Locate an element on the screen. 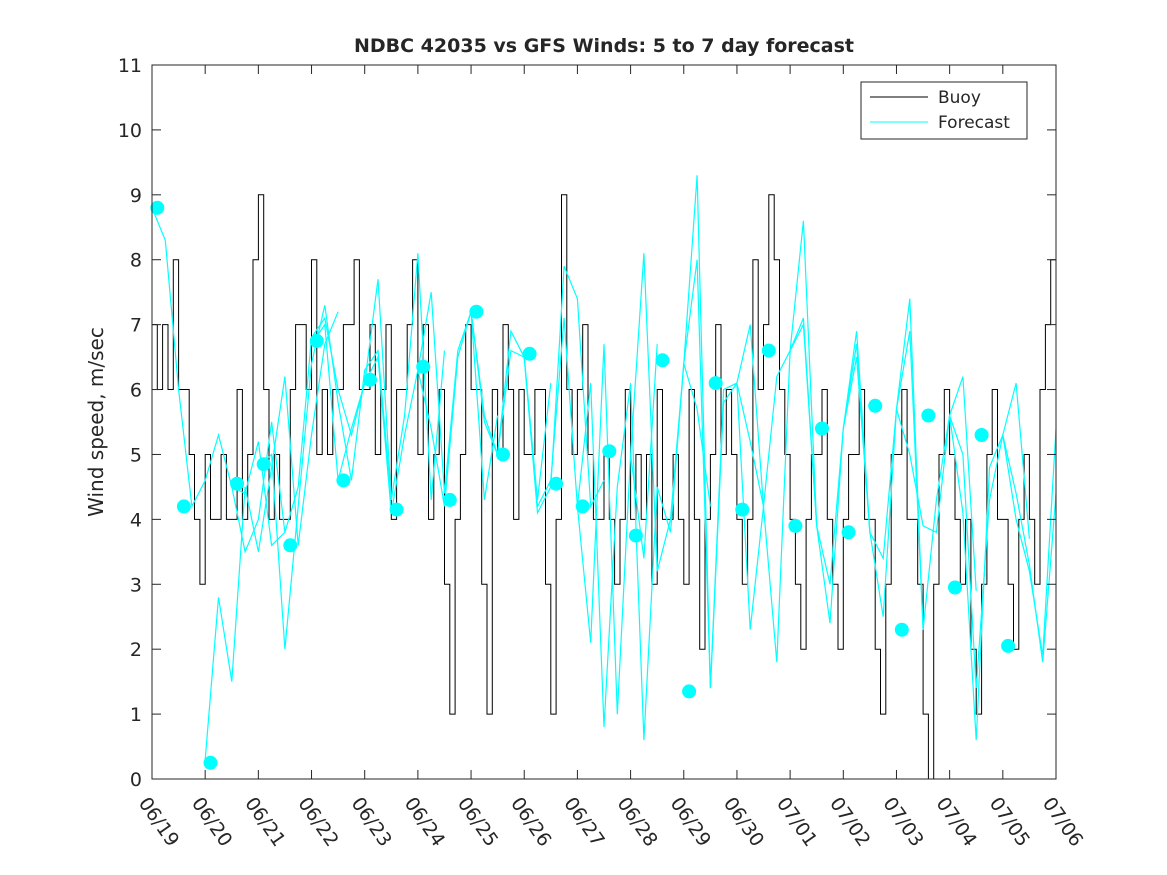 The image size is (1167, 875). legend-box is located at coordinates (944, 110).